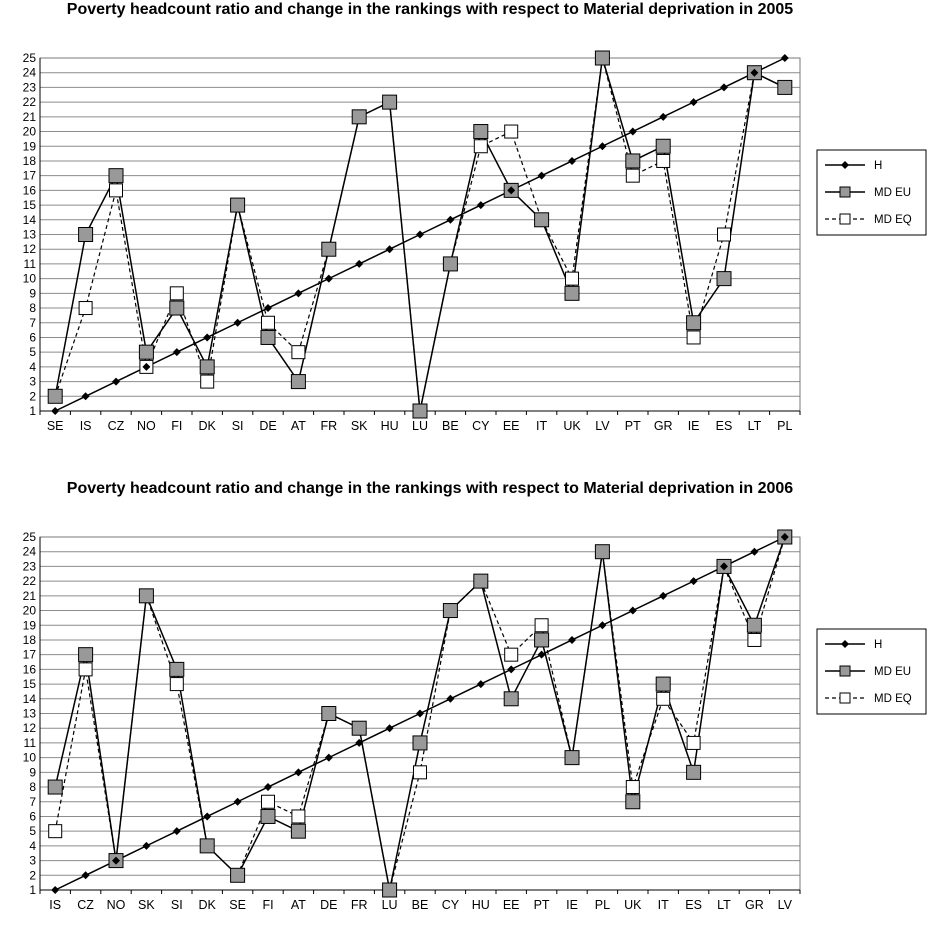  What do you see at coordinates (511, 905) in the screenshot?
I see `x-tick-label: EE` at bounding box center [511, 905].